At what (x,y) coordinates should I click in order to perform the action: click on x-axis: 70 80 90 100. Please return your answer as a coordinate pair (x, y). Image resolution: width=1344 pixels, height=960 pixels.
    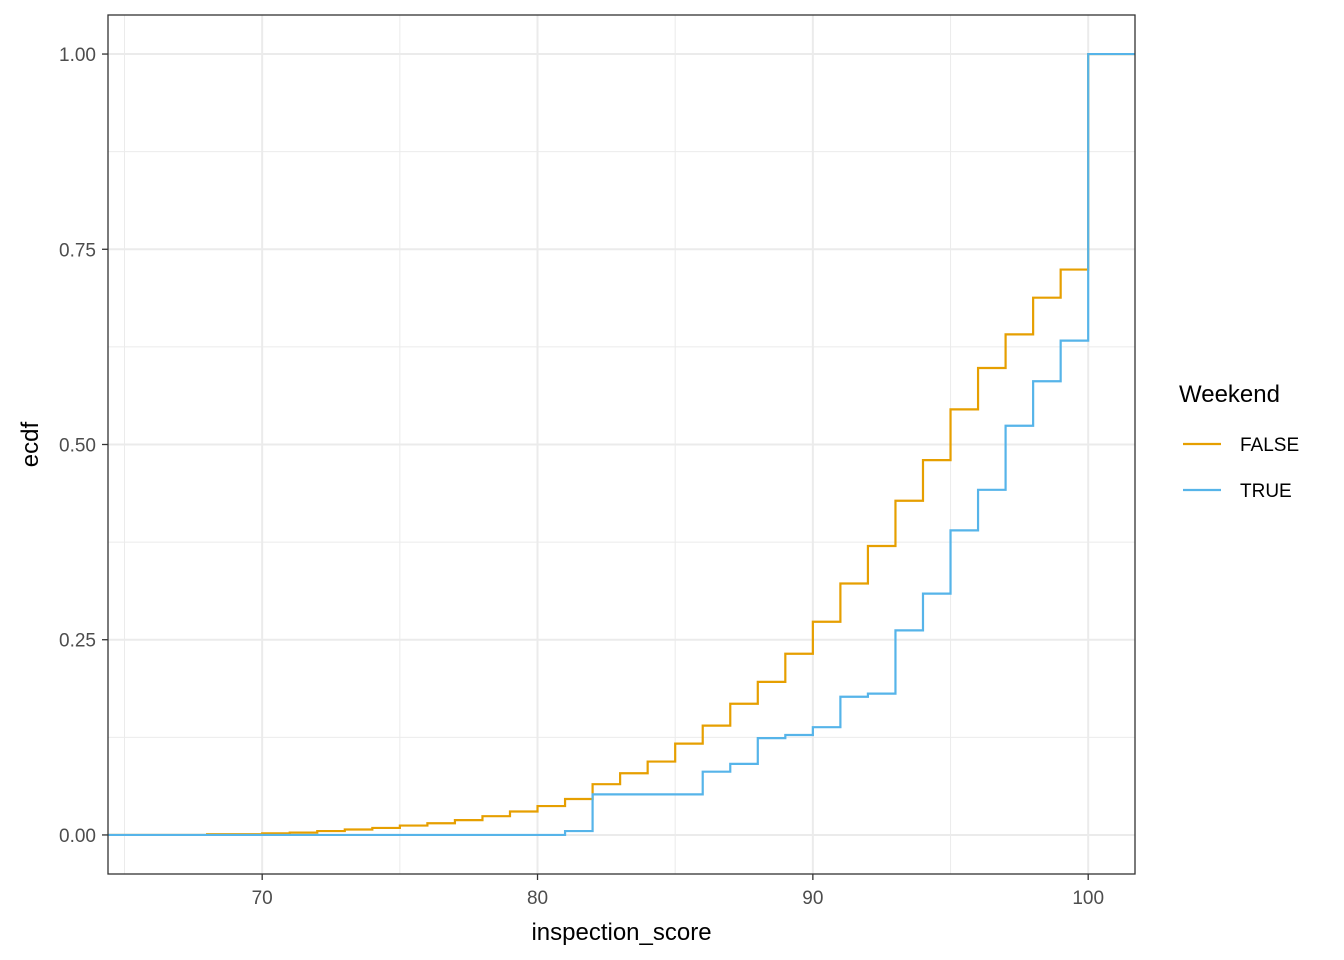
    Looking at the image, I should click on (678, 891).